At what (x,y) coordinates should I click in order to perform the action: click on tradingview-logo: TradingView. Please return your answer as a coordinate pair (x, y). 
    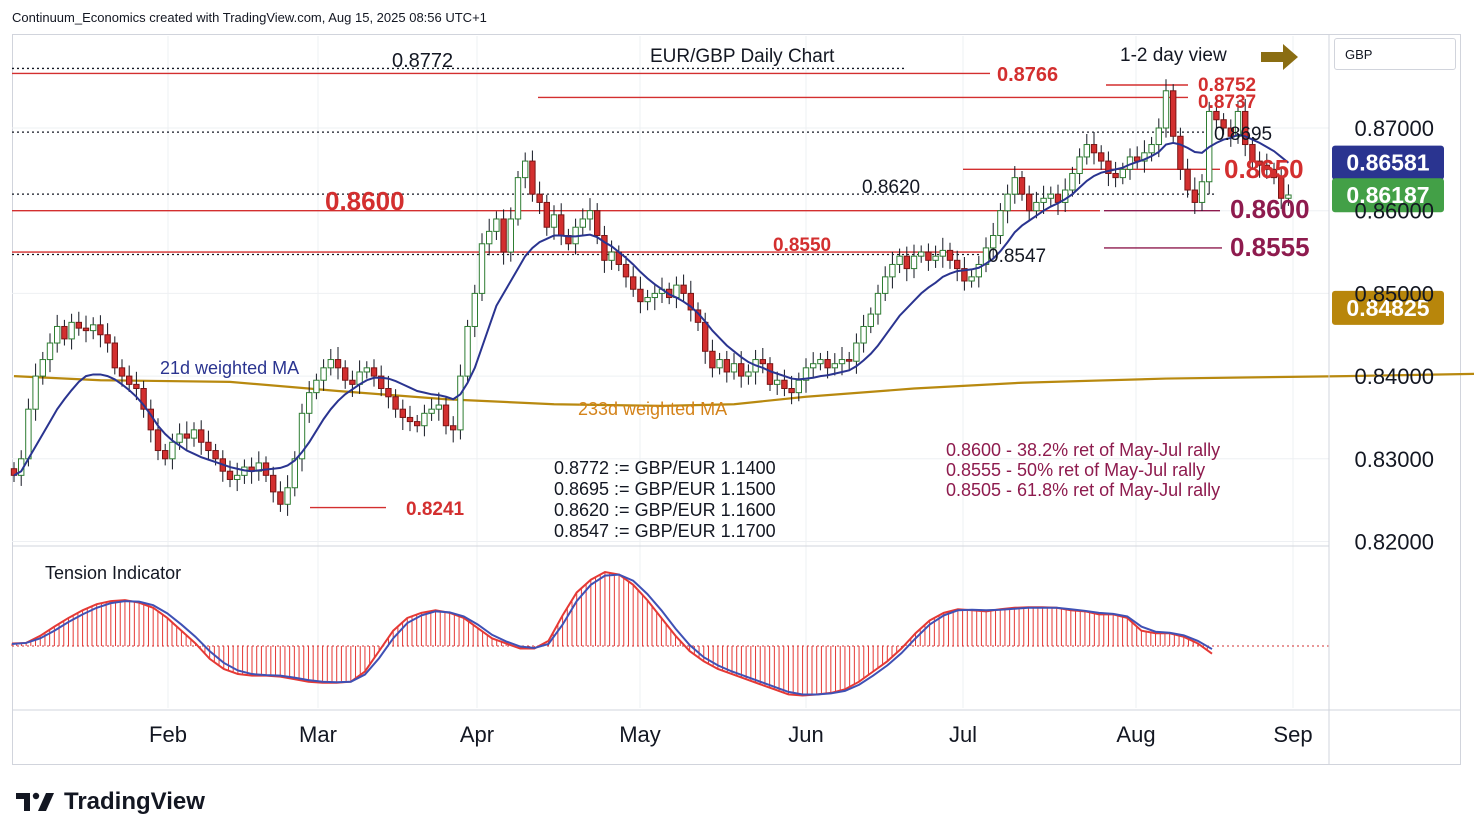
    Looking at the image, I should click on (110, 802).